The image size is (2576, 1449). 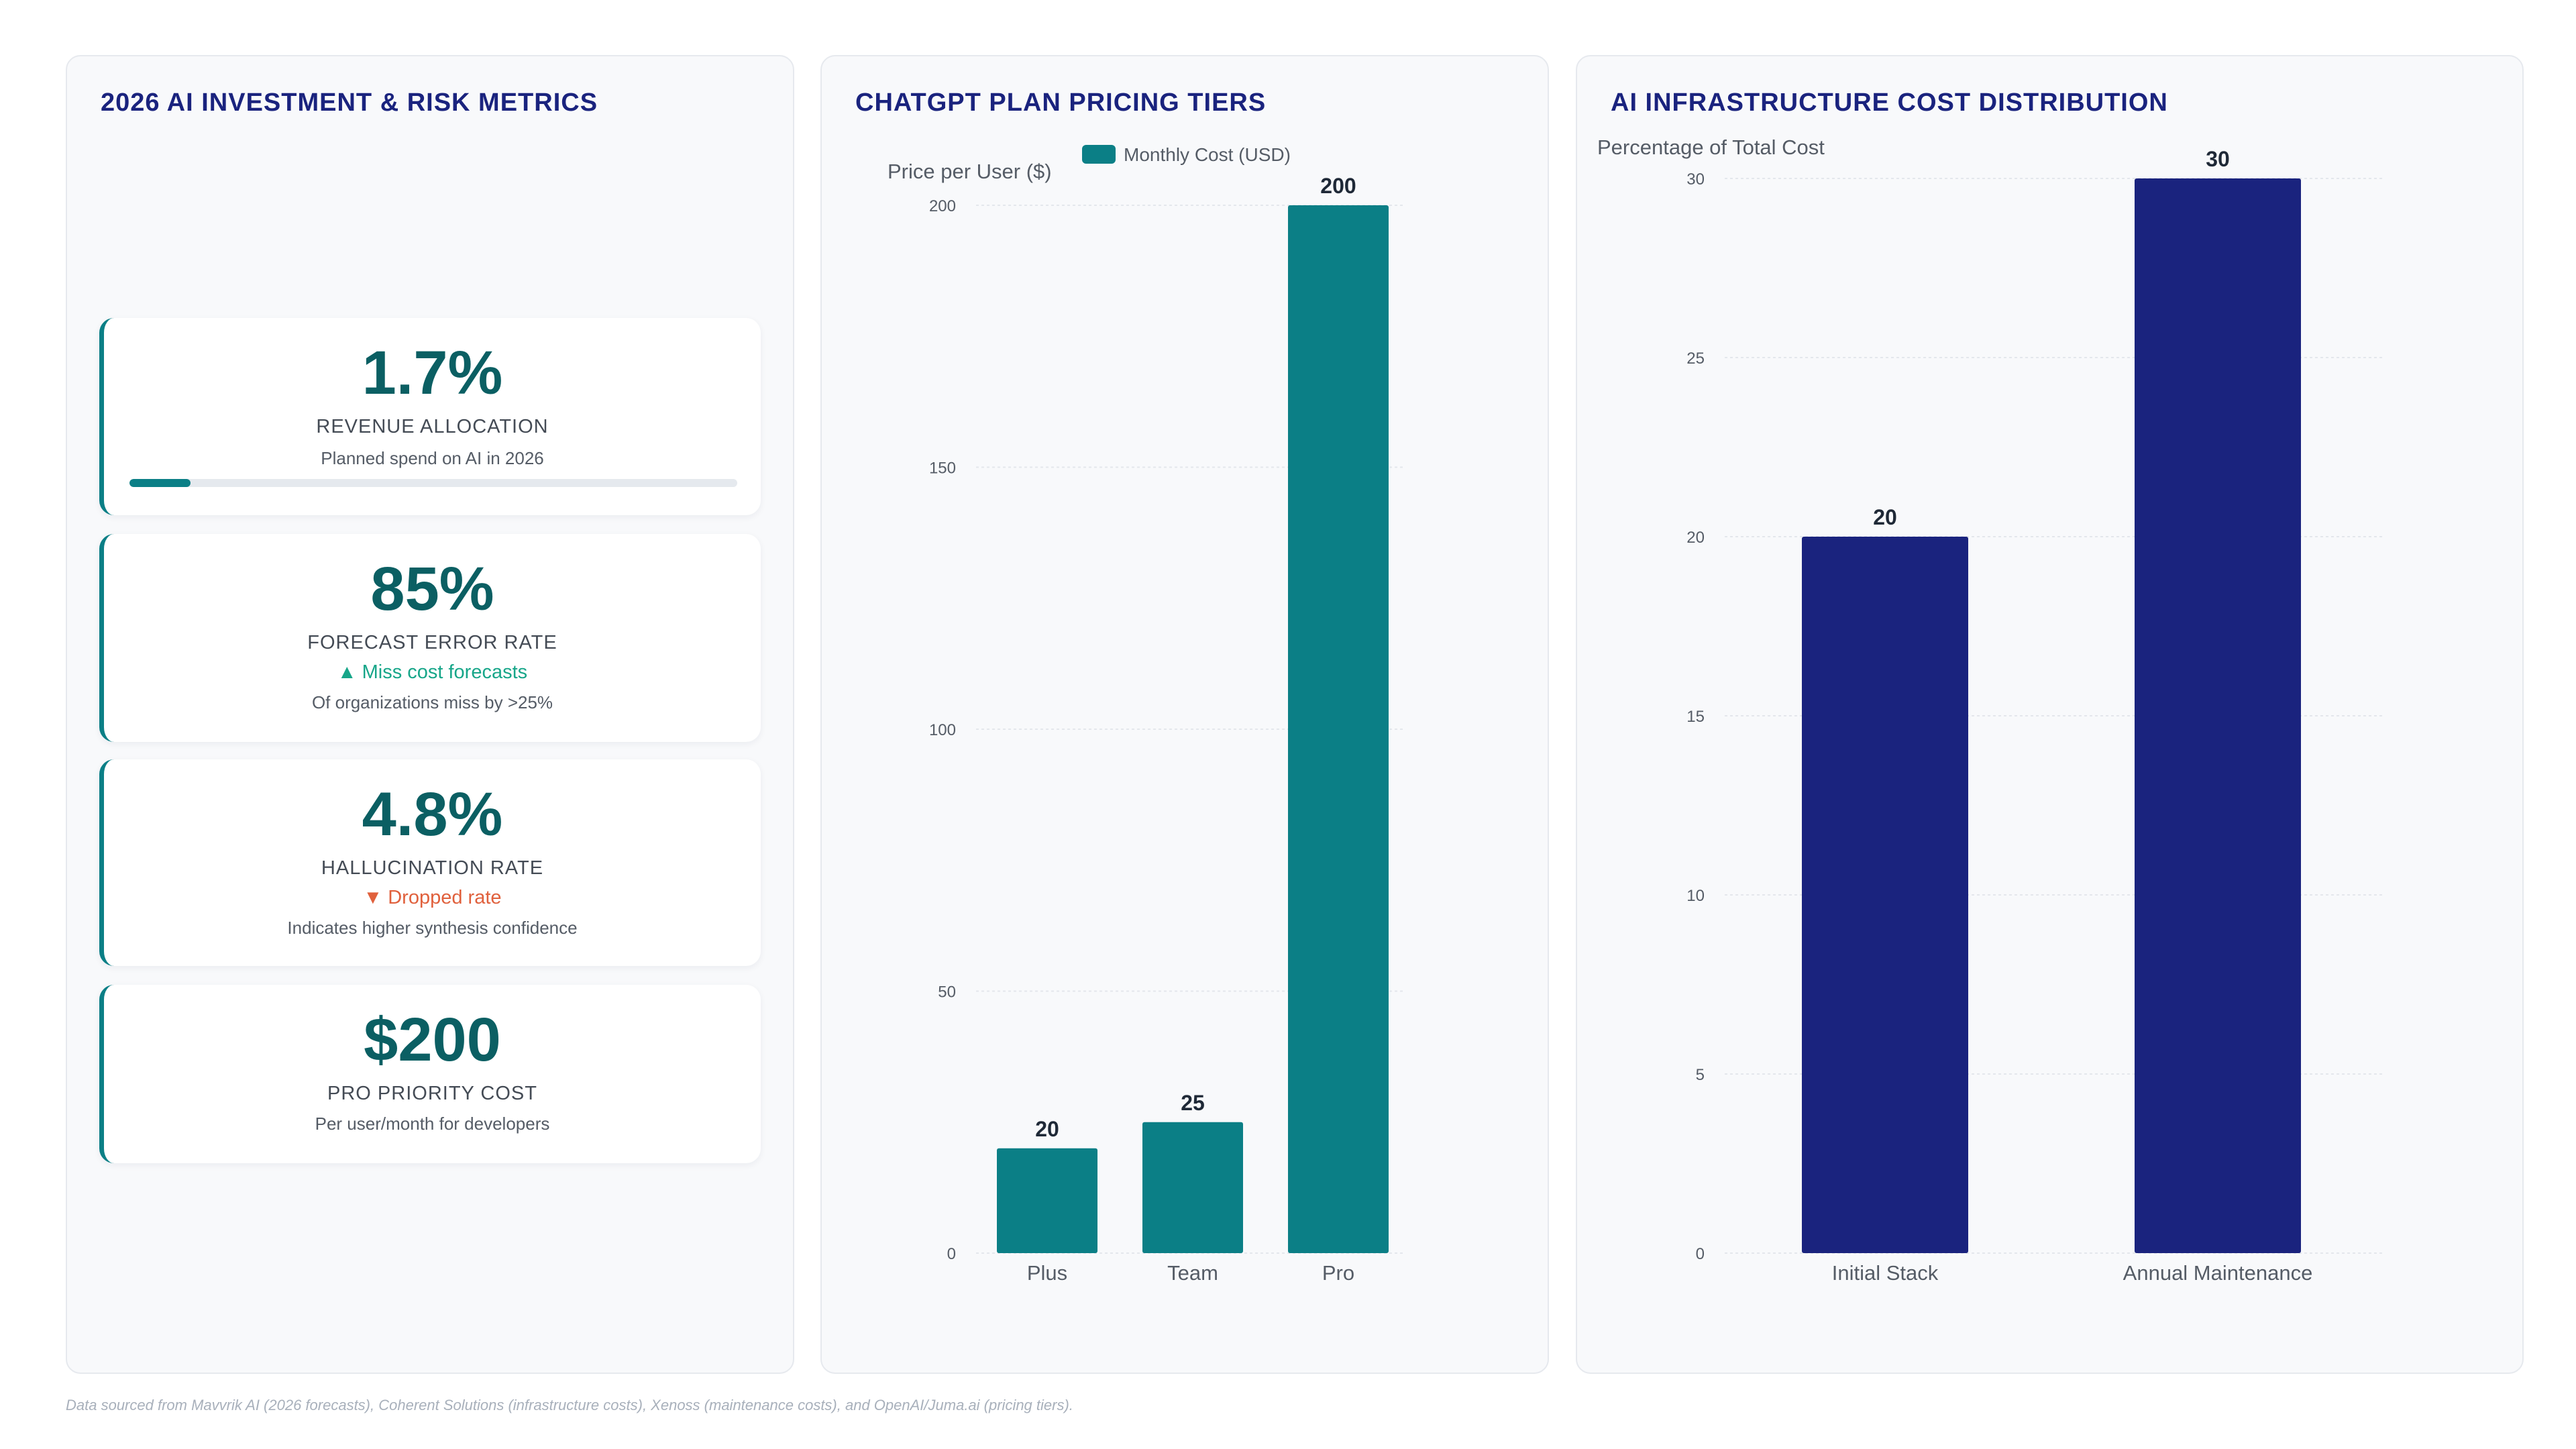 What do you see at coordinates (1338, 186) in the screenshot?
I see `bar-value-label: 200` at bounding box center [1338, 186].